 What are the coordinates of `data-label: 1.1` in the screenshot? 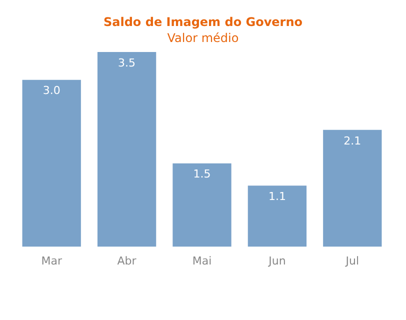 It's located at (277, 196).